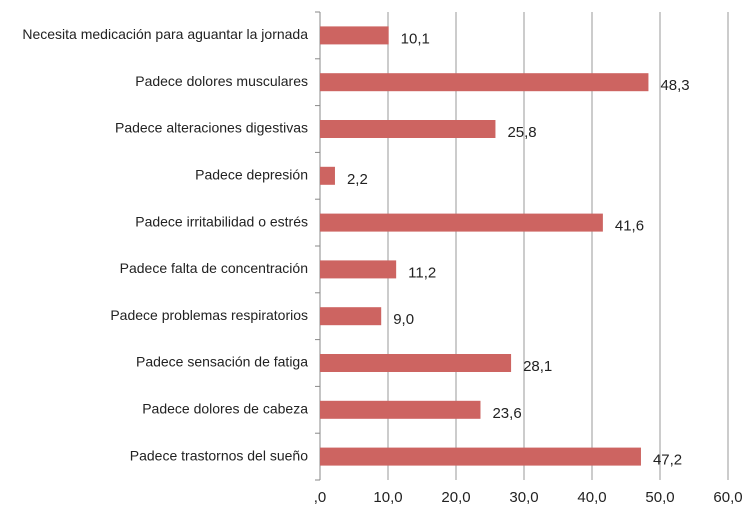  What do you see at coordinates (320, 497) in the screenshot?
I see `x-tick-label: ,0` at bounding box center [320, 497].